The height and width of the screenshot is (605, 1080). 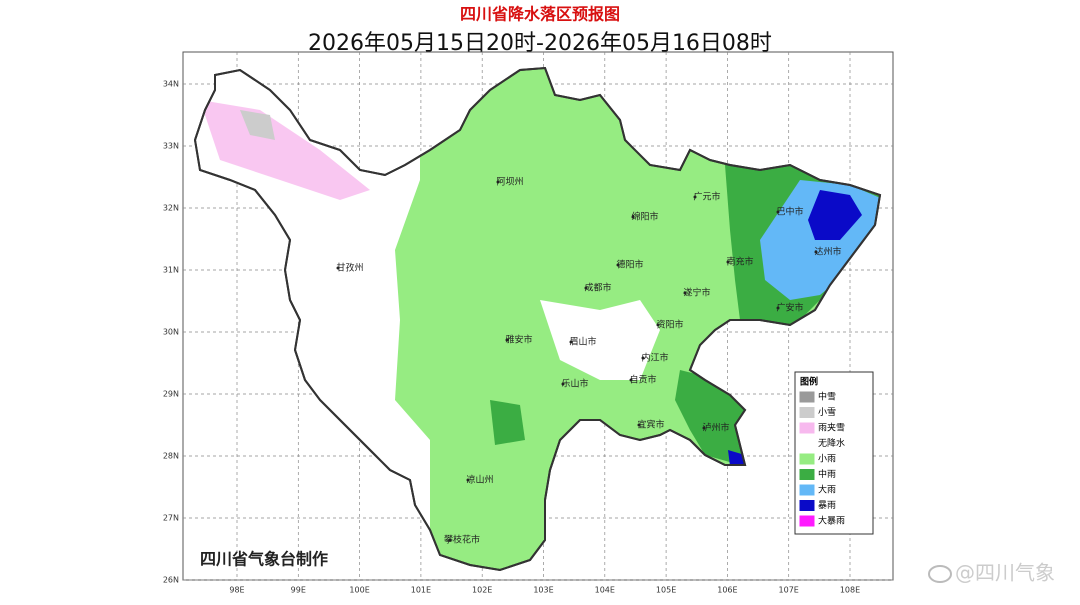 What do you see at coordinates (421, 590) in the screenshot?
I see `lon-label: 101E` at bounding box center [421, 590].